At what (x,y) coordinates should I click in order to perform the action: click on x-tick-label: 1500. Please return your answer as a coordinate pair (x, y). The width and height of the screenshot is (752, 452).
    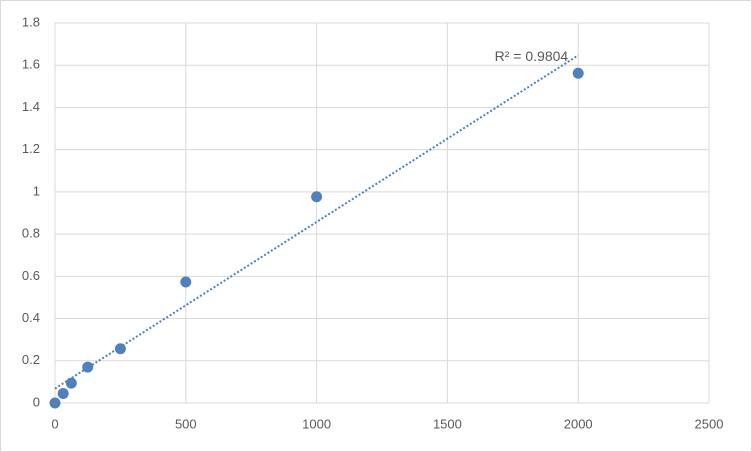
    Looking at the image, I should click on (447, 423).